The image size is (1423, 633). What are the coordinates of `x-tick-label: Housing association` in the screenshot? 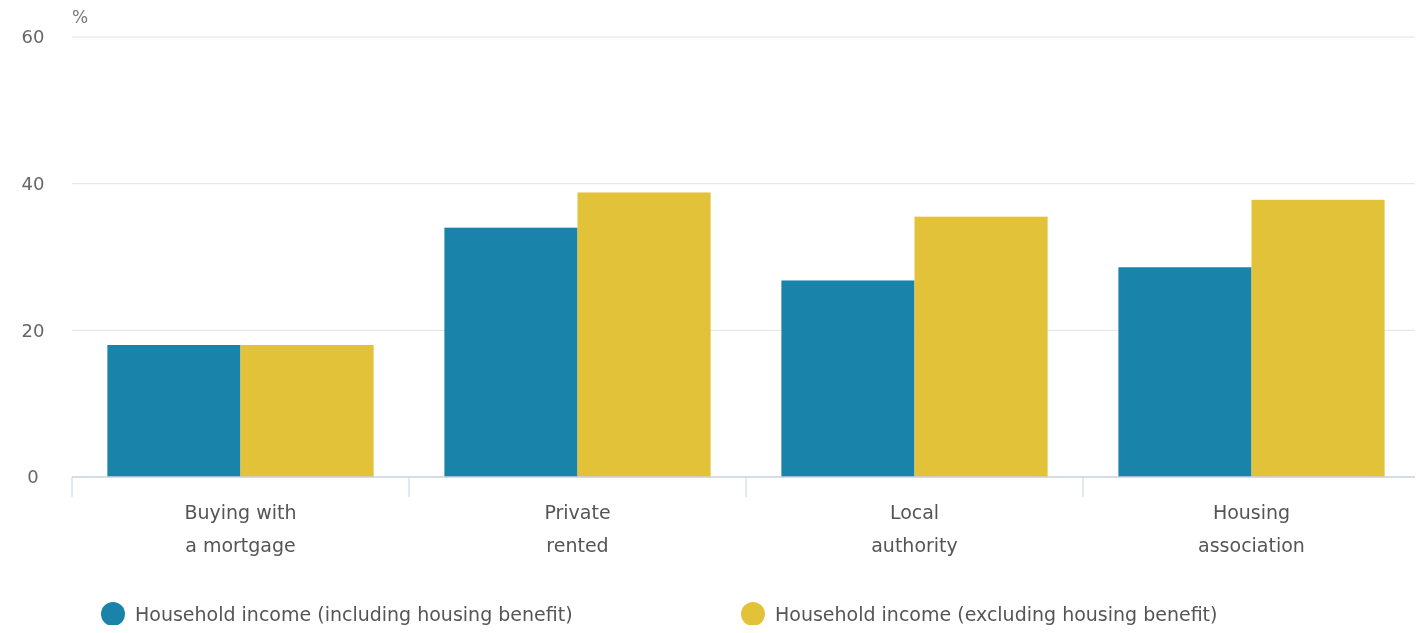 It's located at (1251, 528).